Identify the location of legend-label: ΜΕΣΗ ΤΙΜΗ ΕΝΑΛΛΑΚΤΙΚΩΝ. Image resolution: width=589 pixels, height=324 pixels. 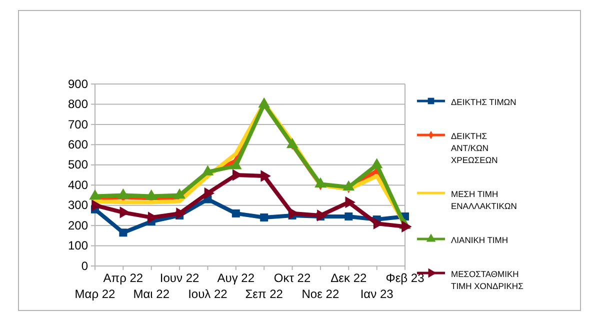
(484, 200).